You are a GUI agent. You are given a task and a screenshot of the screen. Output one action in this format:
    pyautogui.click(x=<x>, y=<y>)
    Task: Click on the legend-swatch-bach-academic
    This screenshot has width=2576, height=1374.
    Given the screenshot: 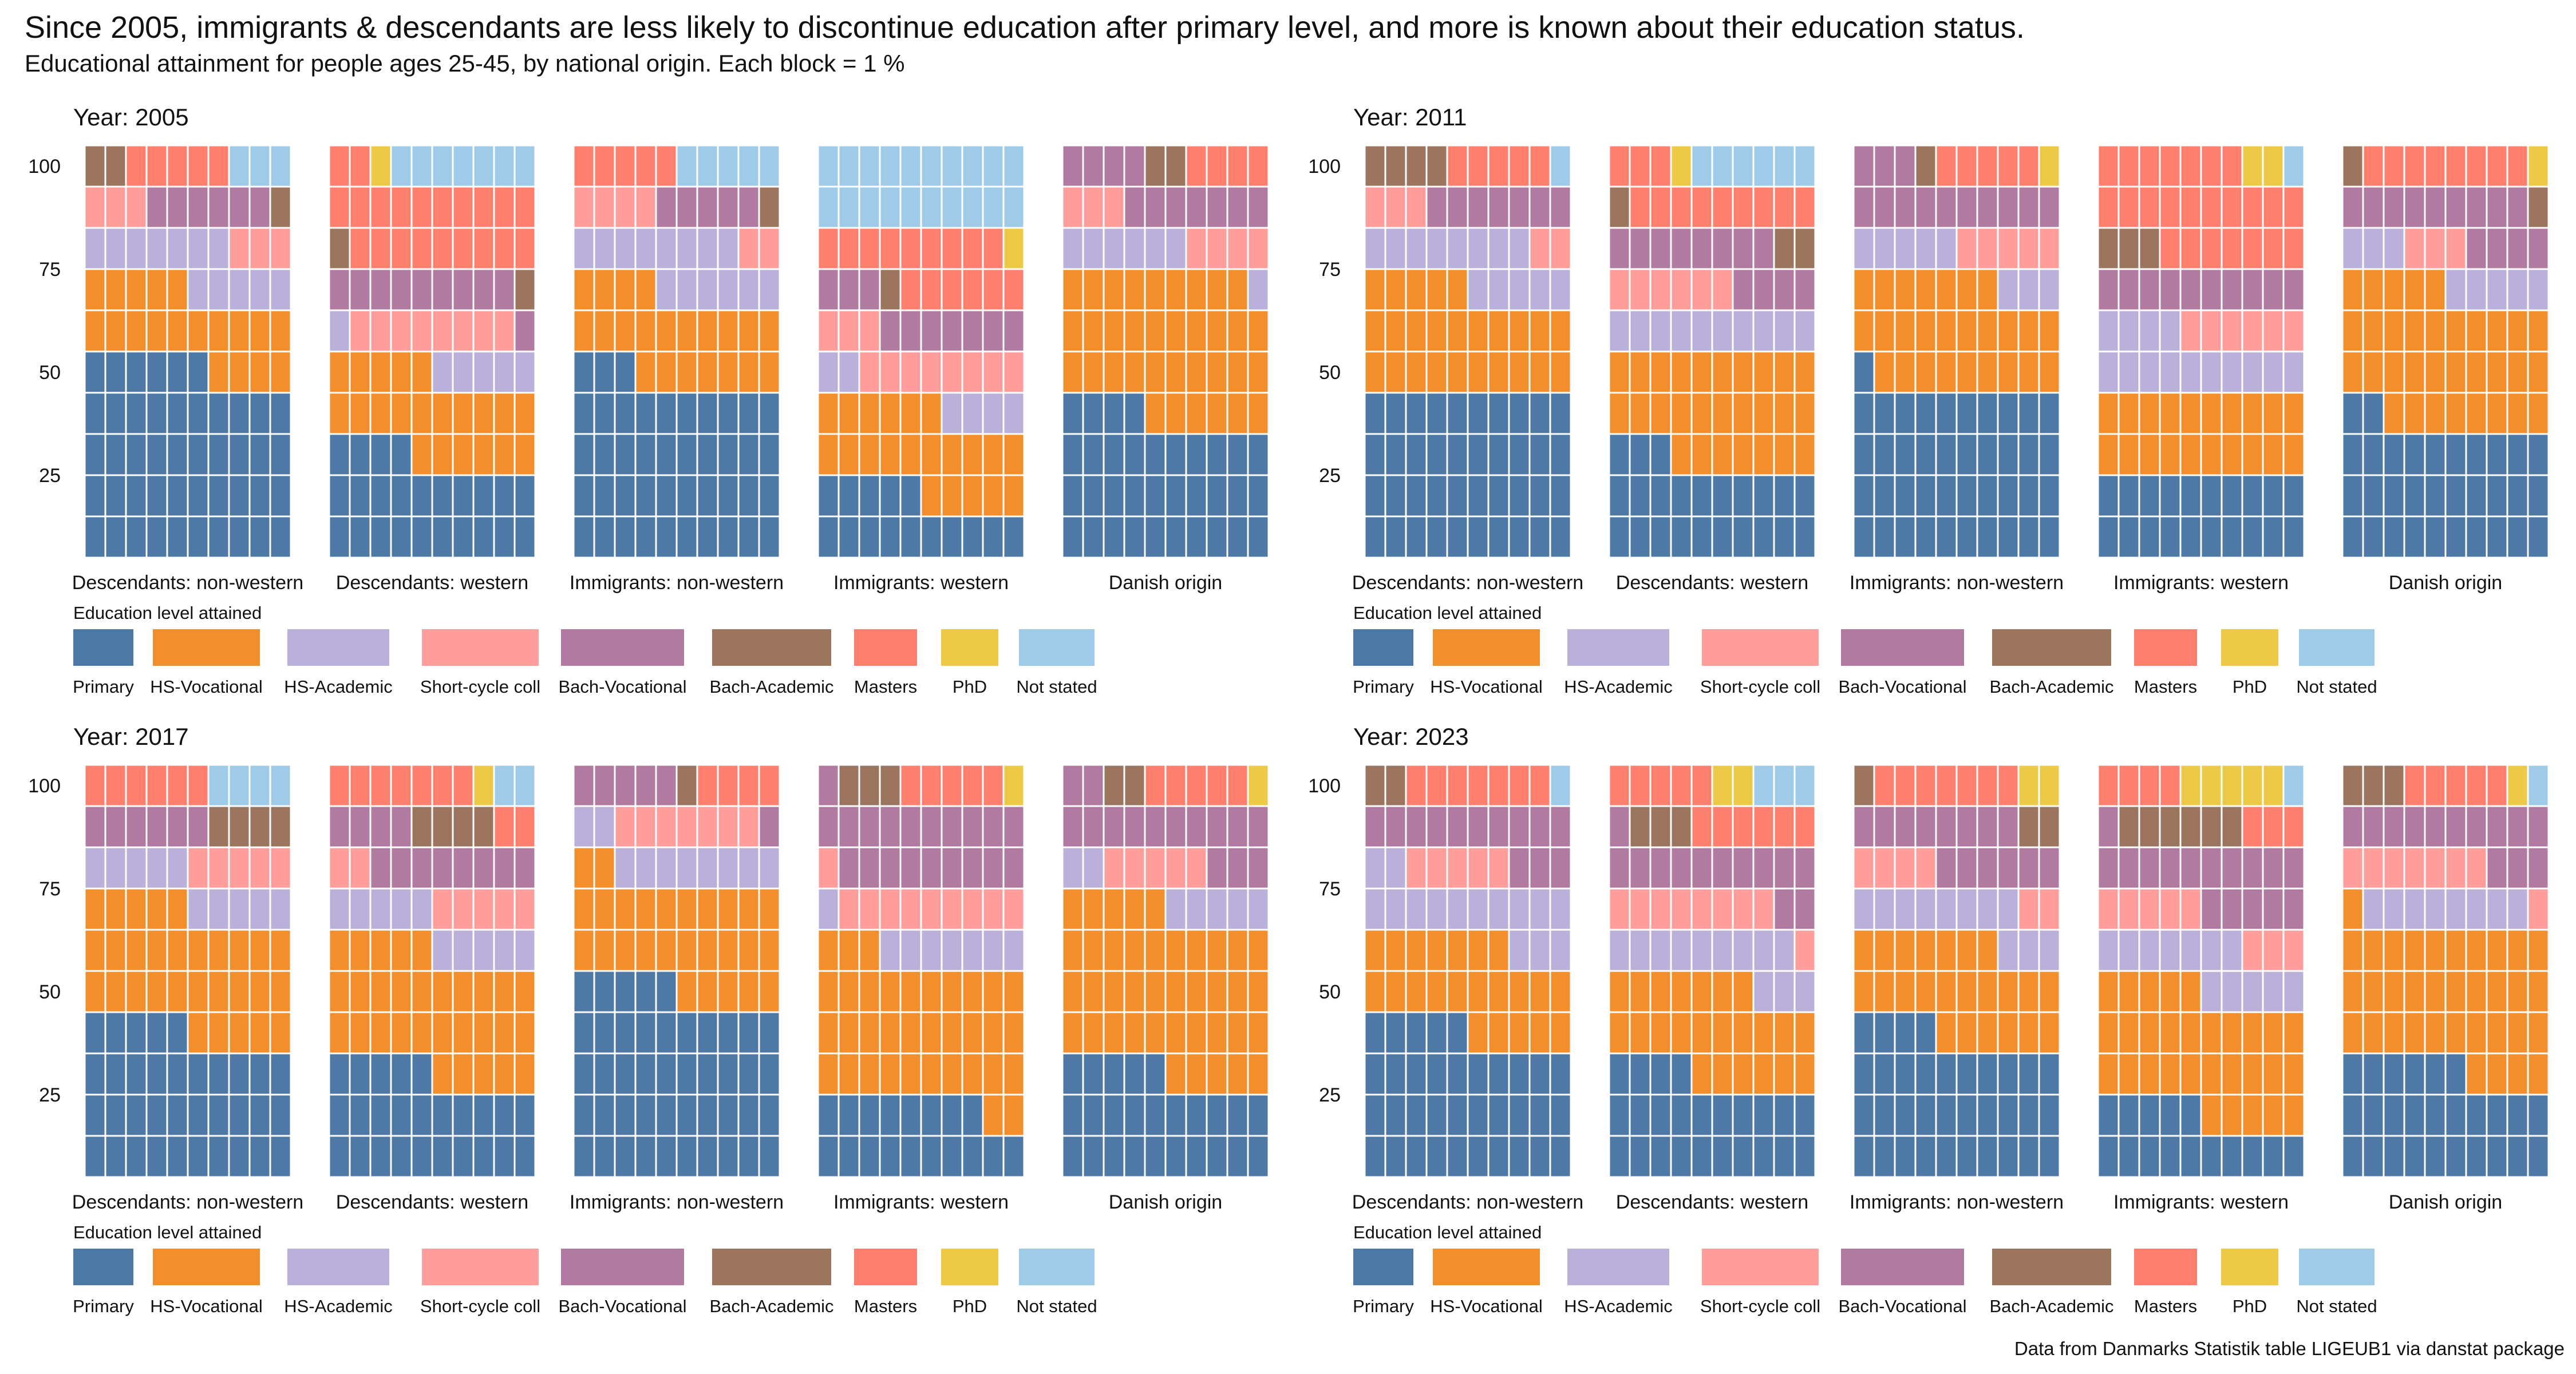 What is the action you would take?
    pyautogui.click(x=771, y=647)
    